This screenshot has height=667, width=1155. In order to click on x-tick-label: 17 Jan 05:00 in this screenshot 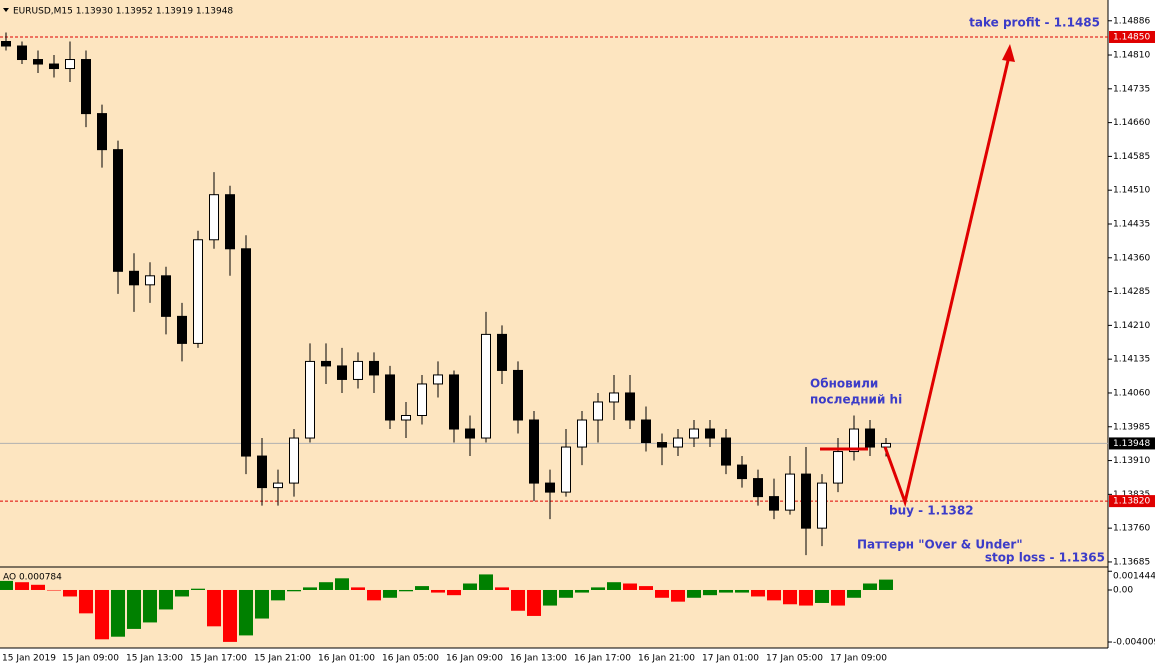, I will do `click(794, 659)`.